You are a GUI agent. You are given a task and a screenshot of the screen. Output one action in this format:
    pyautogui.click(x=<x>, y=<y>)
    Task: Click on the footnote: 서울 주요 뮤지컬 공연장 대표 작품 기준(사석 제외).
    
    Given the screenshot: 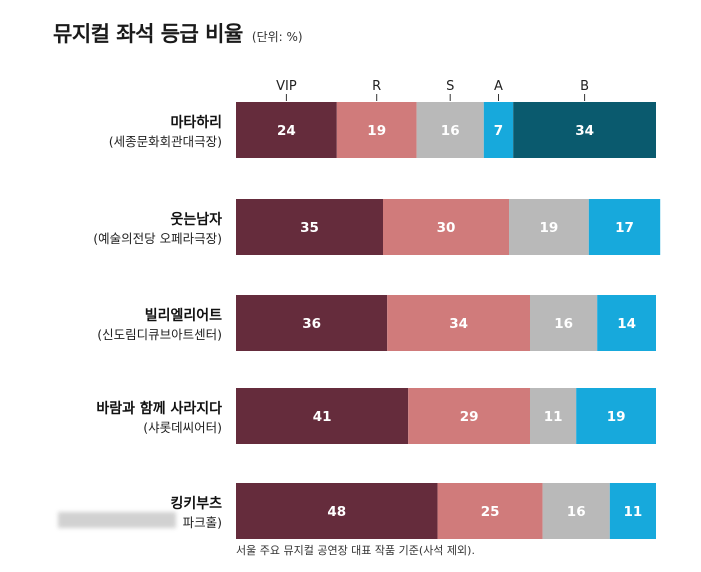 What is the action you would take?
    pyautogui.click(x=355, y=550)
    